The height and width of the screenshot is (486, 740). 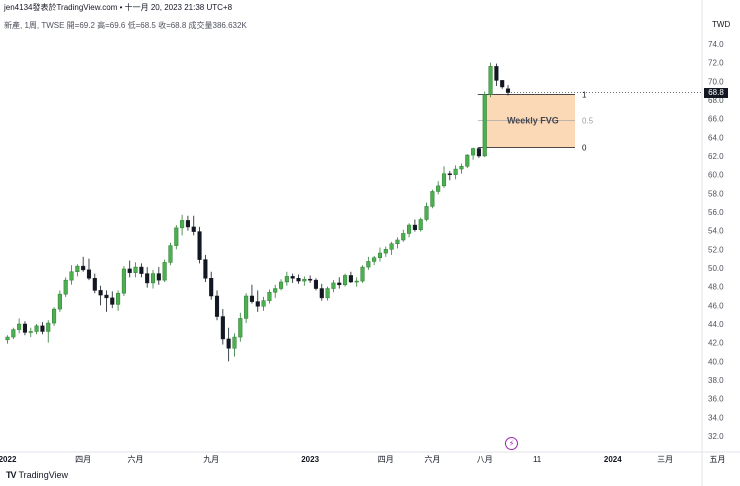 I want to click on fvg-label: Weekly FVG, so click(x=533, y=121).